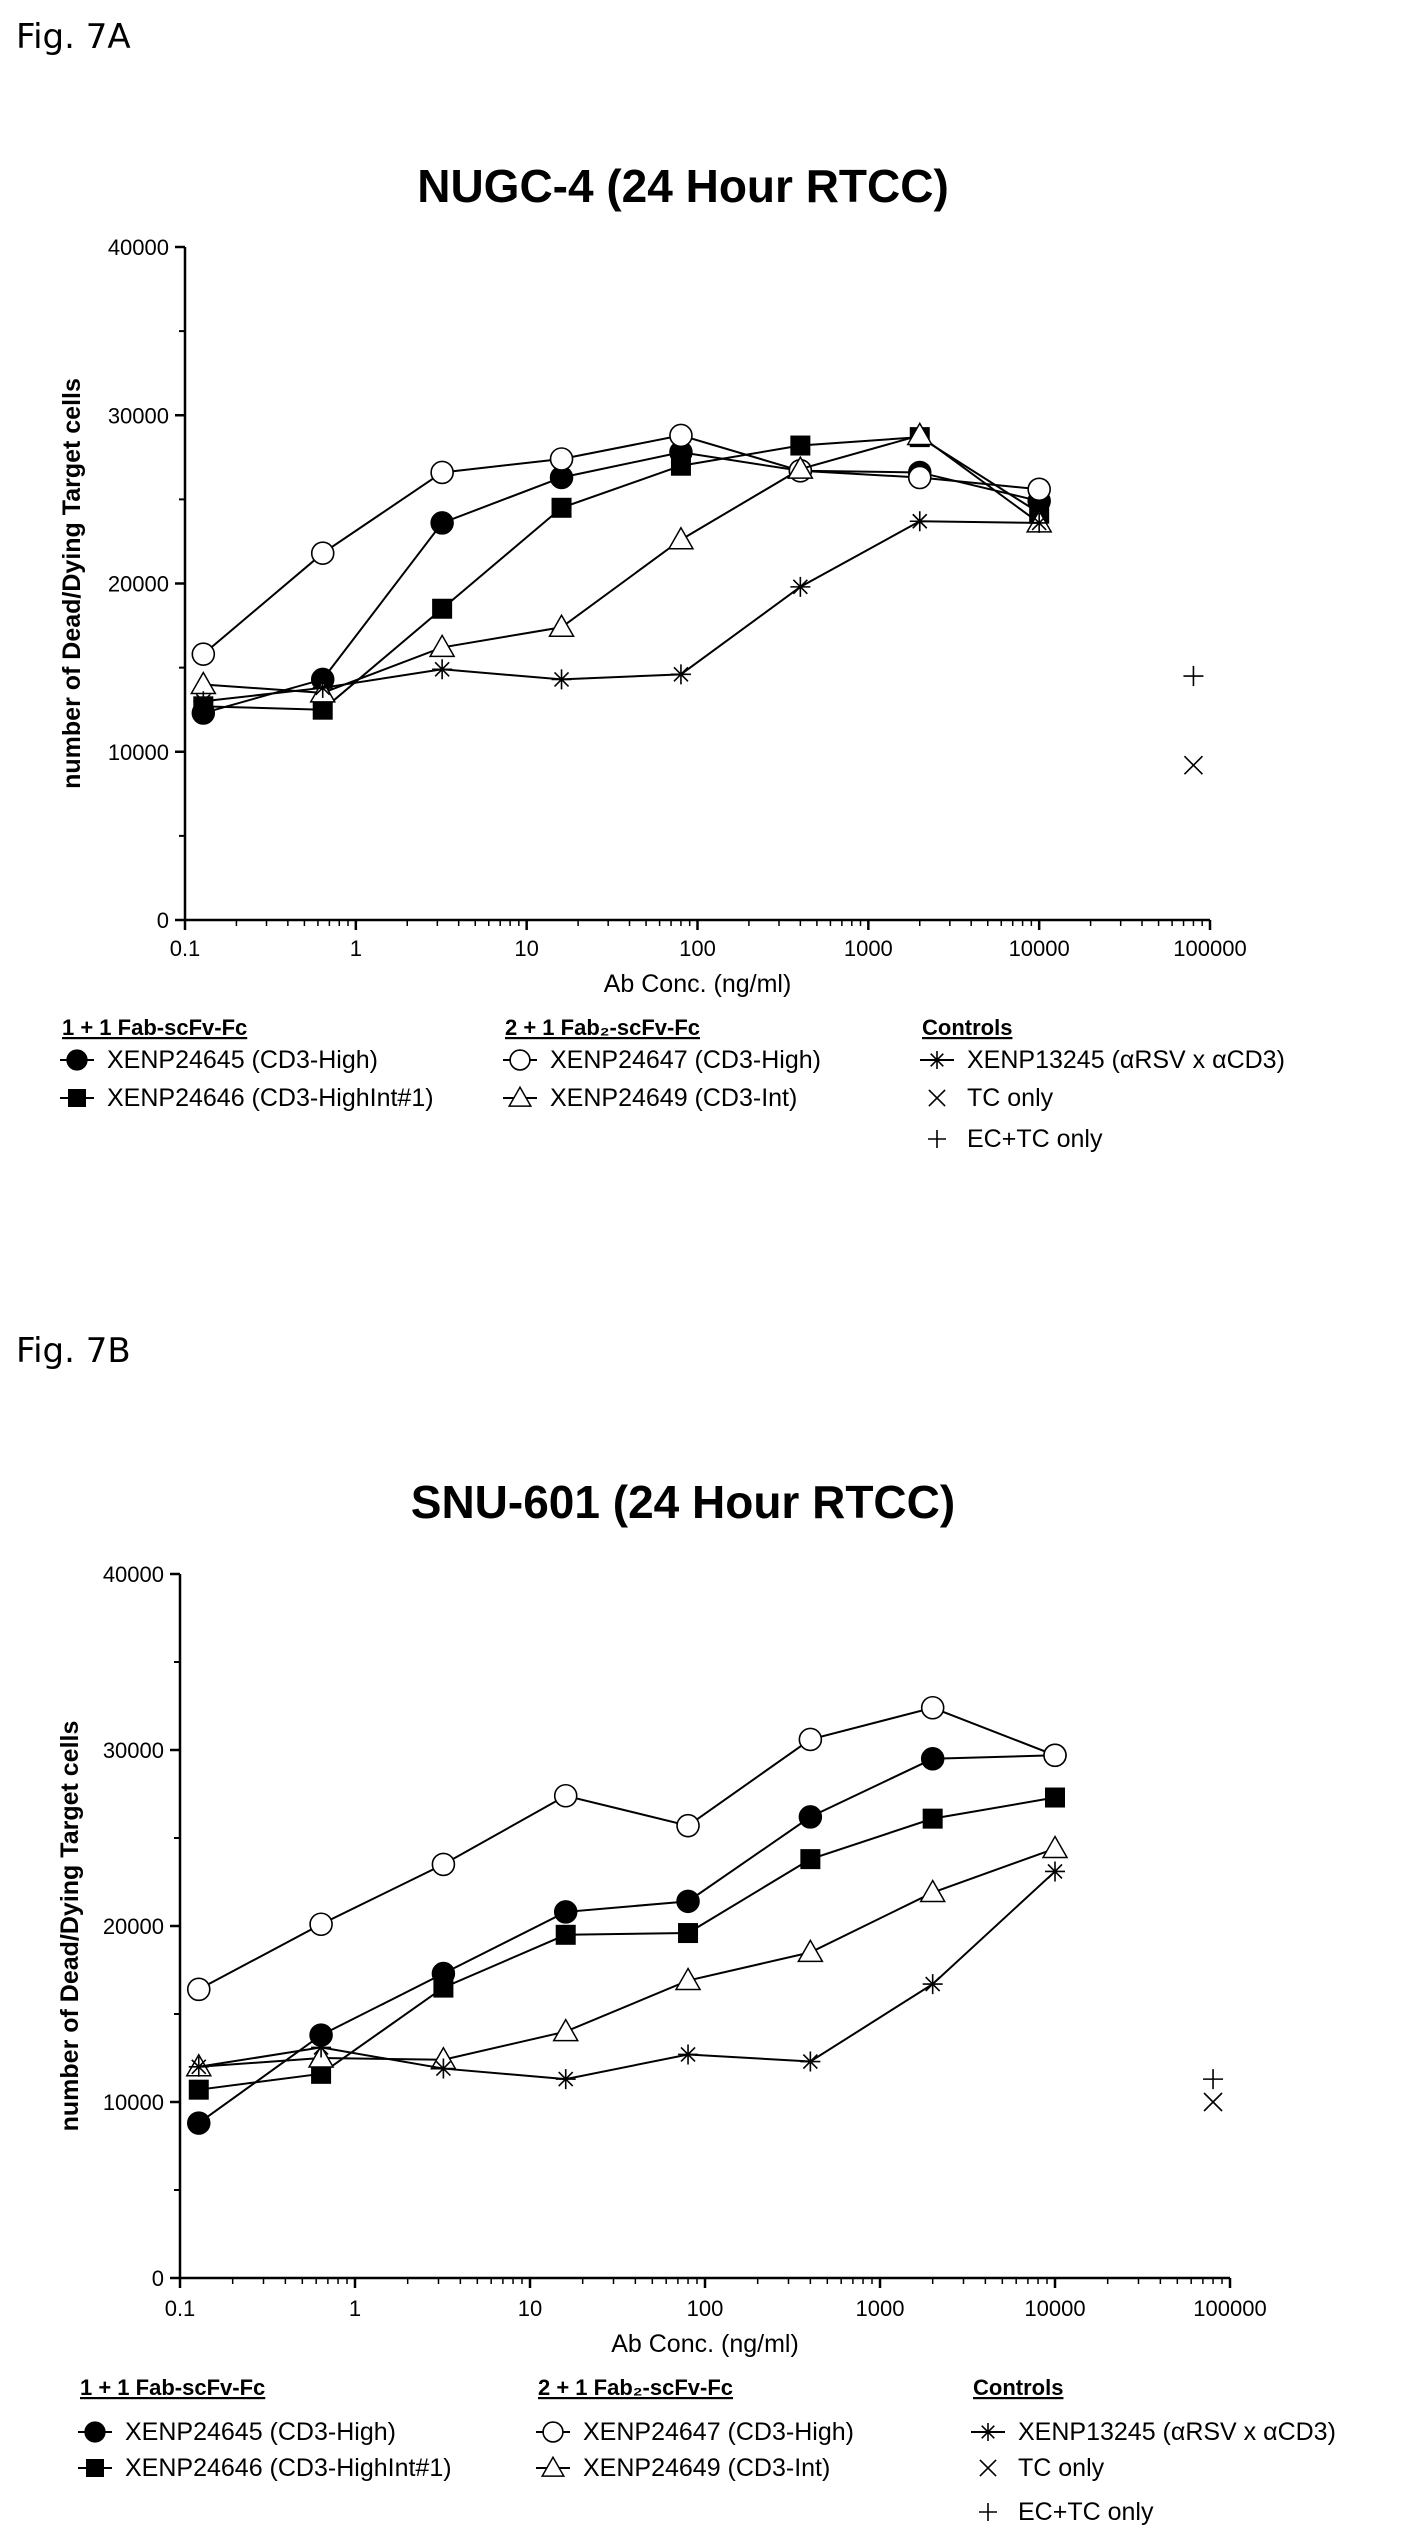 This screenshot has height=2539, width=1422. What do you see at coordinates (698, 984) in the screenshot?
I see `x-axis-label: Ab Conc. (ng/ml)` at bounding box center [698, 984].